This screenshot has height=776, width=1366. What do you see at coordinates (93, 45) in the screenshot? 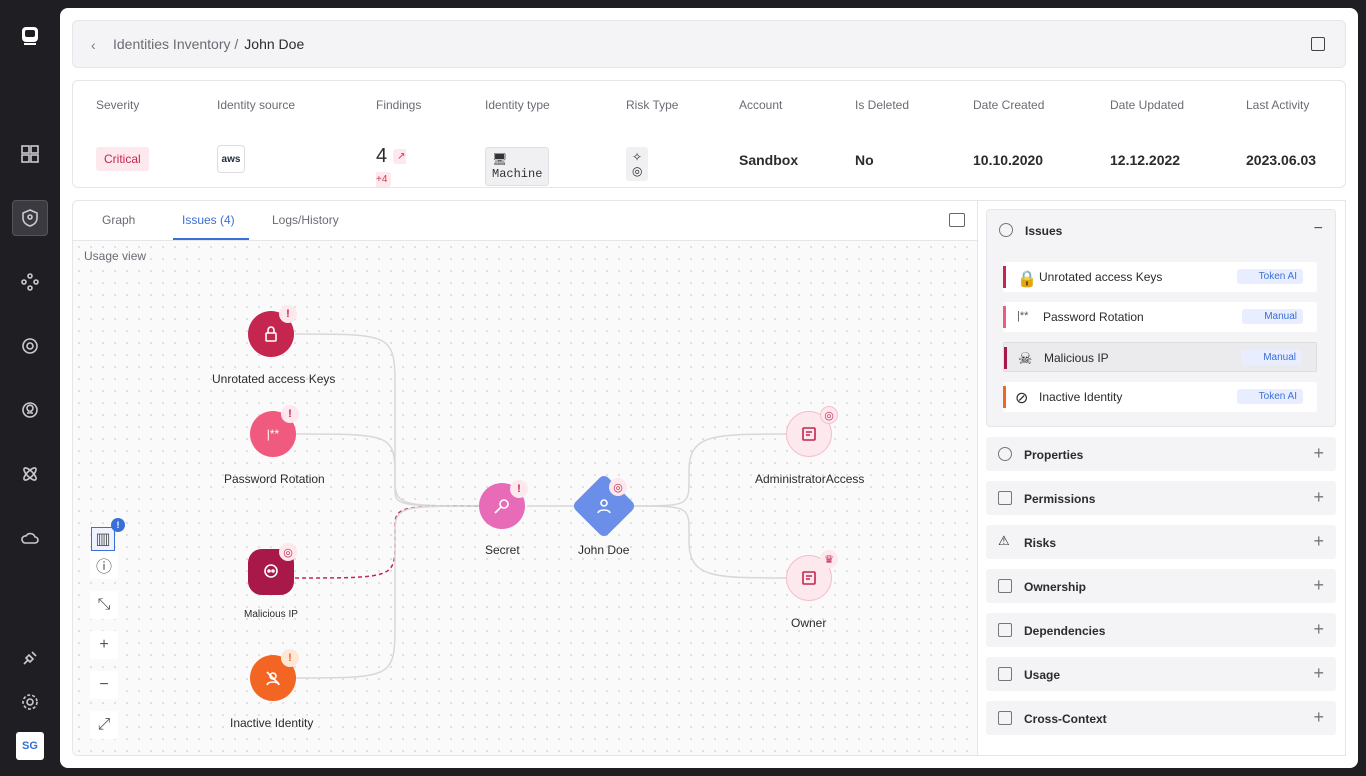
I see `back-chevron-icon: ‹` at bounding box center [93, 45].